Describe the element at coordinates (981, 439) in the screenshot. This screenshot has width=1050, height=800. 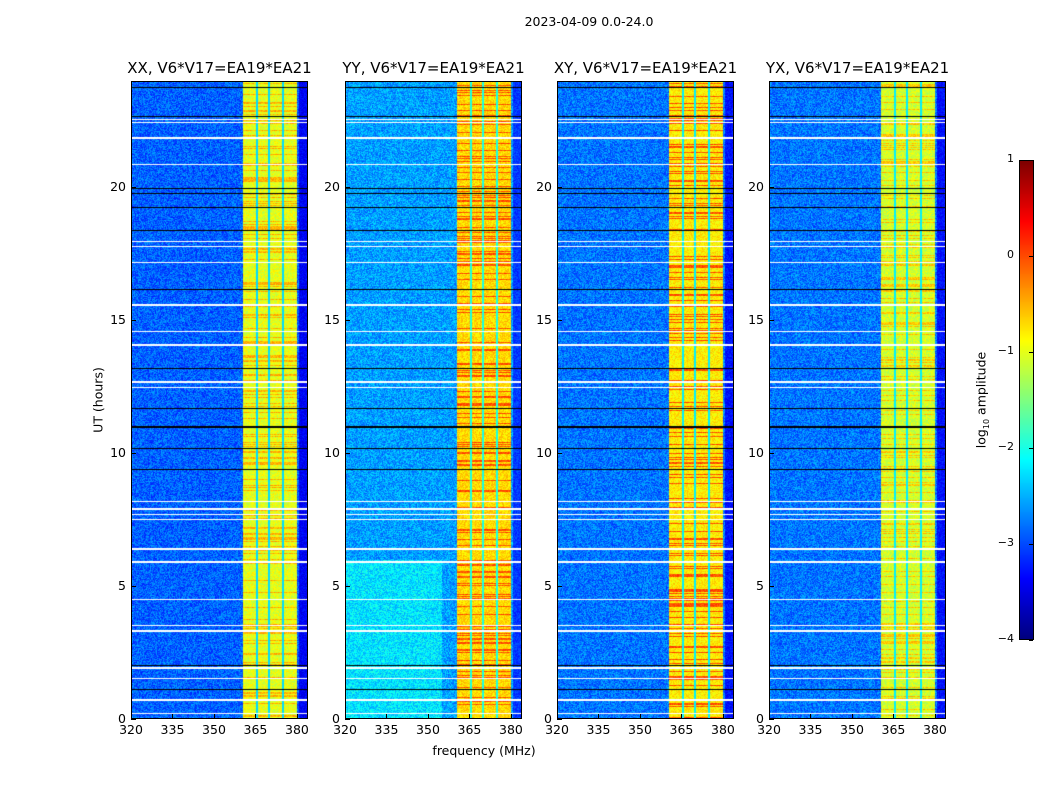
I see `colorbar-label-main: log` at that location.